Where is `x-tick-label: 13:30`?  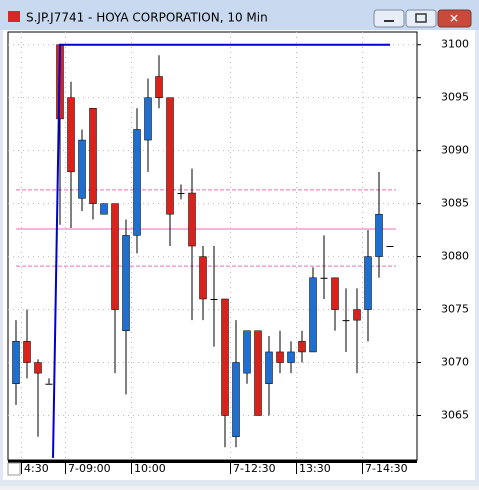
x-tick-label: 13:30 is located at coordinates (315, 468).